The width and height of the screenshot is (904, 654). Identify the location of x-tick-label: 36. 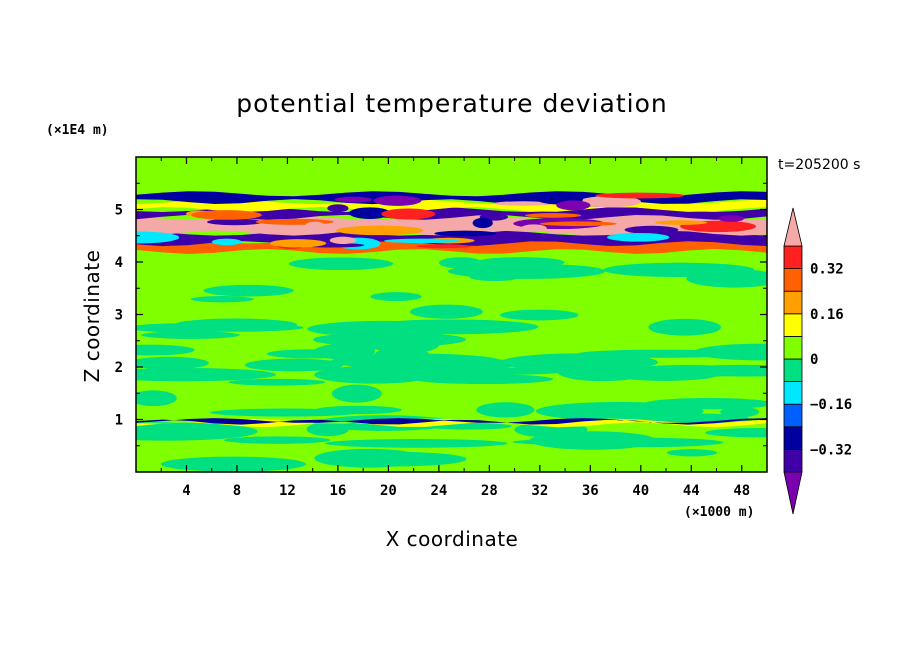
(590, 491).